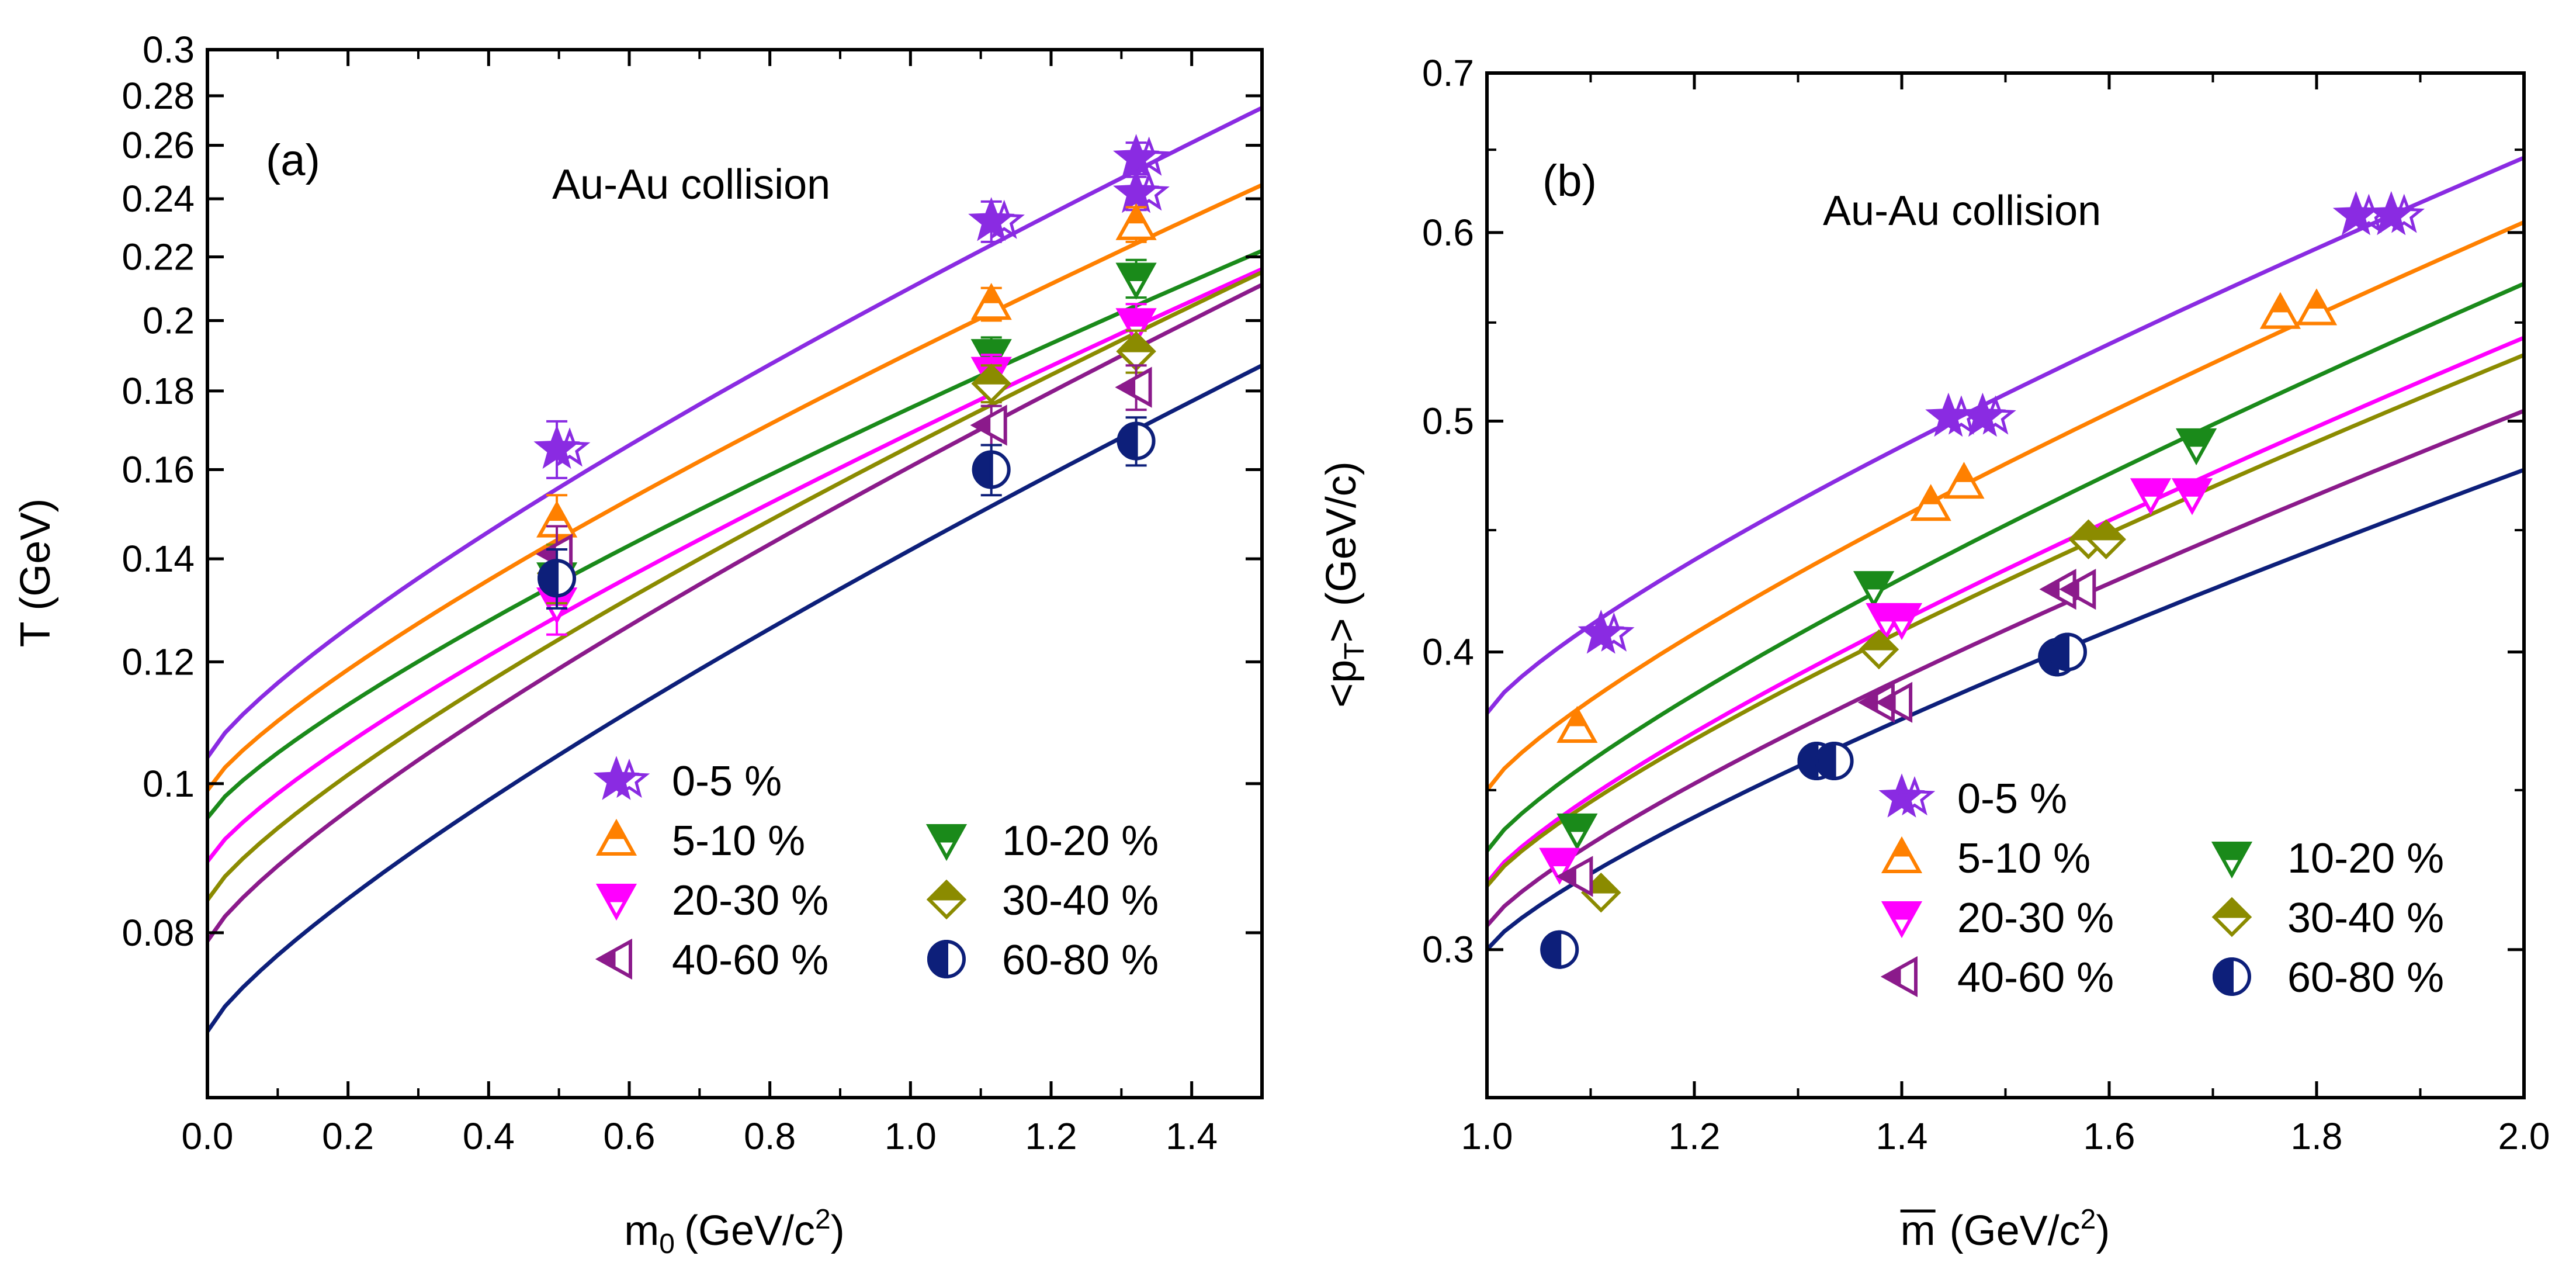 Image resolution: width=2576 pixels, height=1287 pixels. Describe the element at coordinates (629, 778) in the screenshot. I see `panel-a-legend-marker-shape-open` at that location.